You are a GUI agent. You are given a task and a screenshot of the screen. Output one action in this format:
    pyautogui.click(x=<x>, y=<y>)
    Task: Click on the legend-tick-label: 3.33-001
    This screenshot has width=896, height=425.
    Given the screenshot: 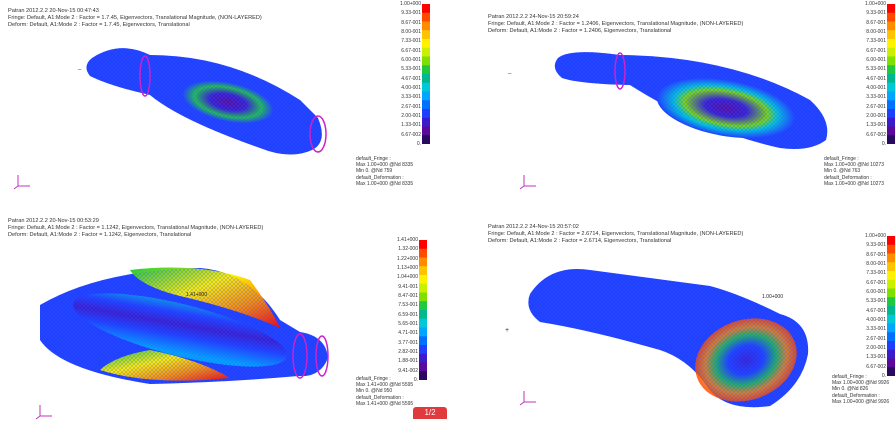 What is the action you would take?
    pyautogui.click(x=411, y=97)
    